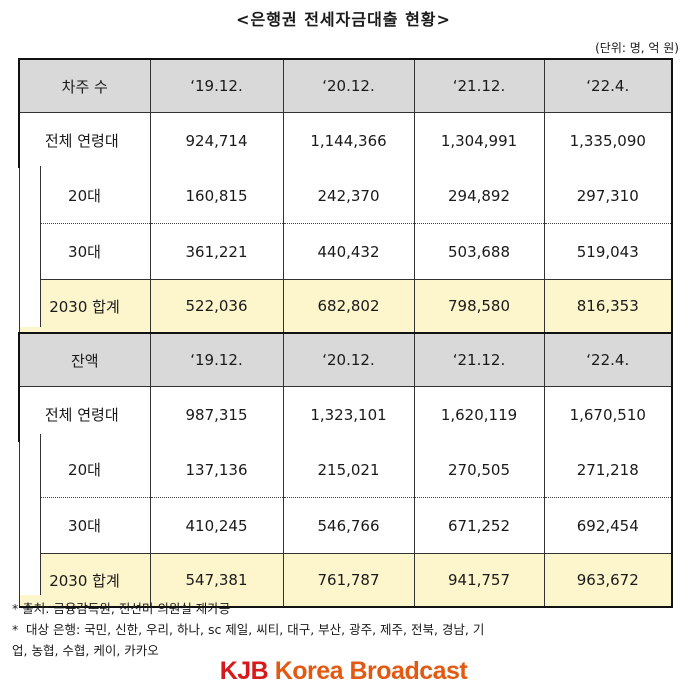  What do you see at coordinates (479, 196) in the screenshot?
I see `cell-value: 294,892` at bounding box center [479, 196].